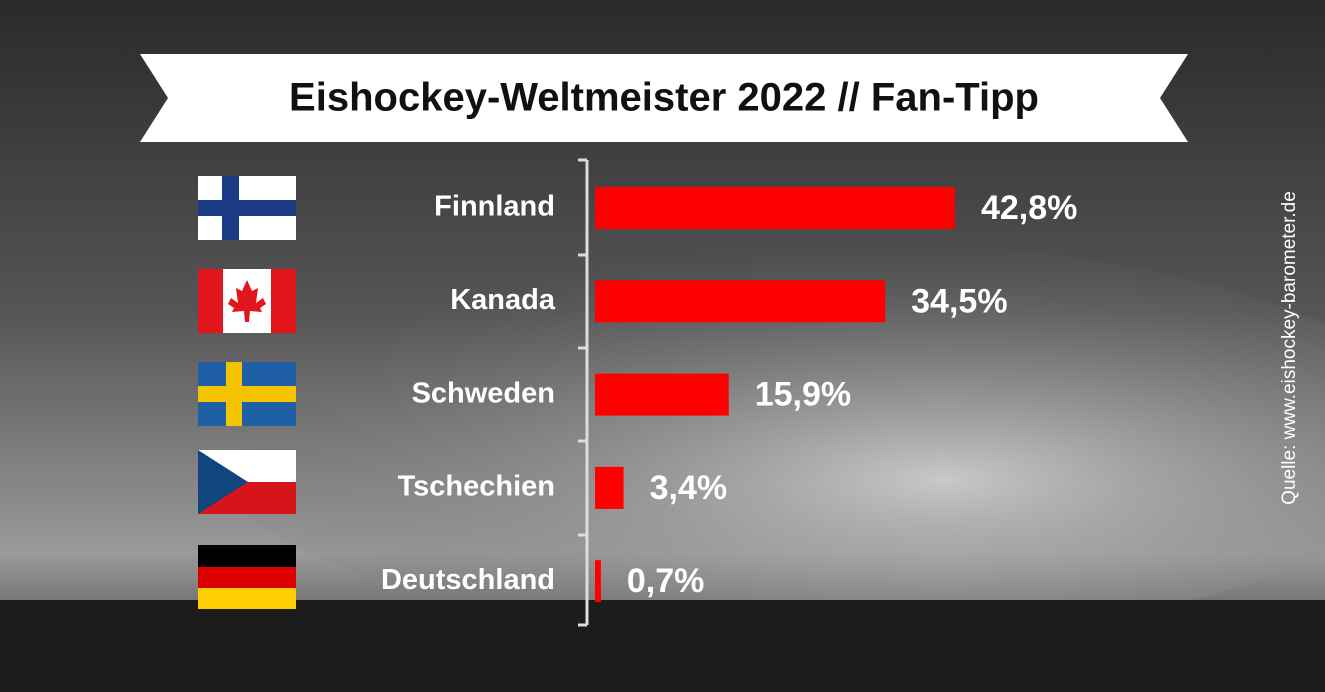  I want to click on chart-title: Eishockey-Weltmeister 2022 // Fan-Tipp, so click(664, 98).